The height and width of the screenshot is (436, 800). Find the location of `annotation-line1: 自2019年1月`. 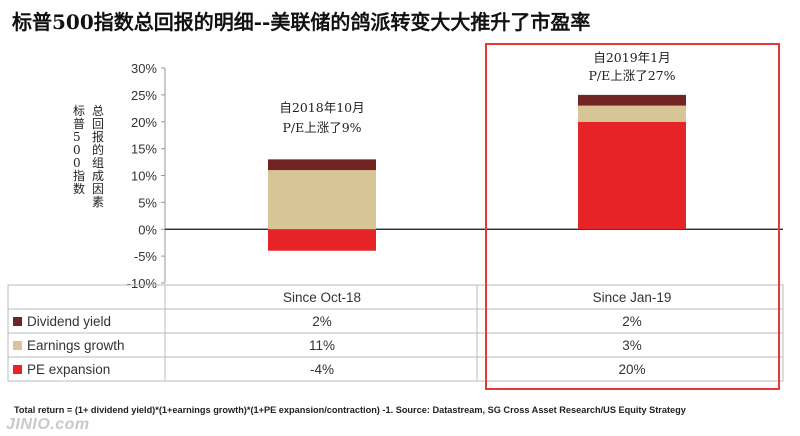

annotation-line1: 自2019年1月 is located at coordinates (631, 57).